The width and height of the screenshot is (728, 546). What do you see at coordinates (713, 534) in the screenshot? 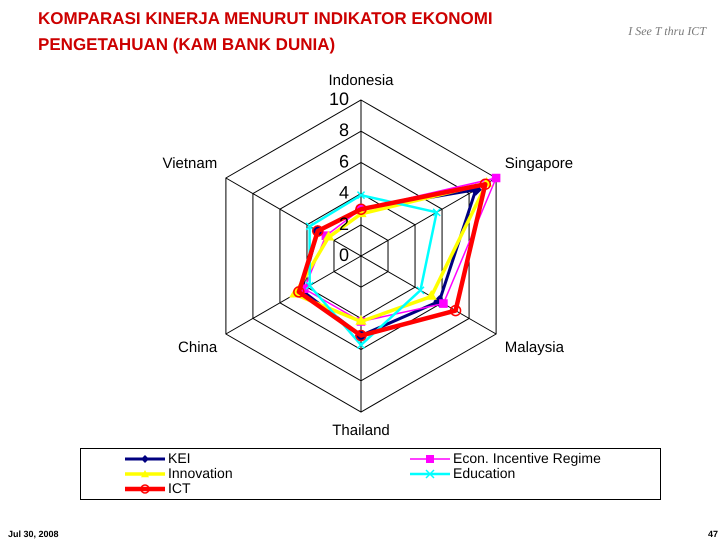
I see `text: 47` at bounding box center [713, 534].